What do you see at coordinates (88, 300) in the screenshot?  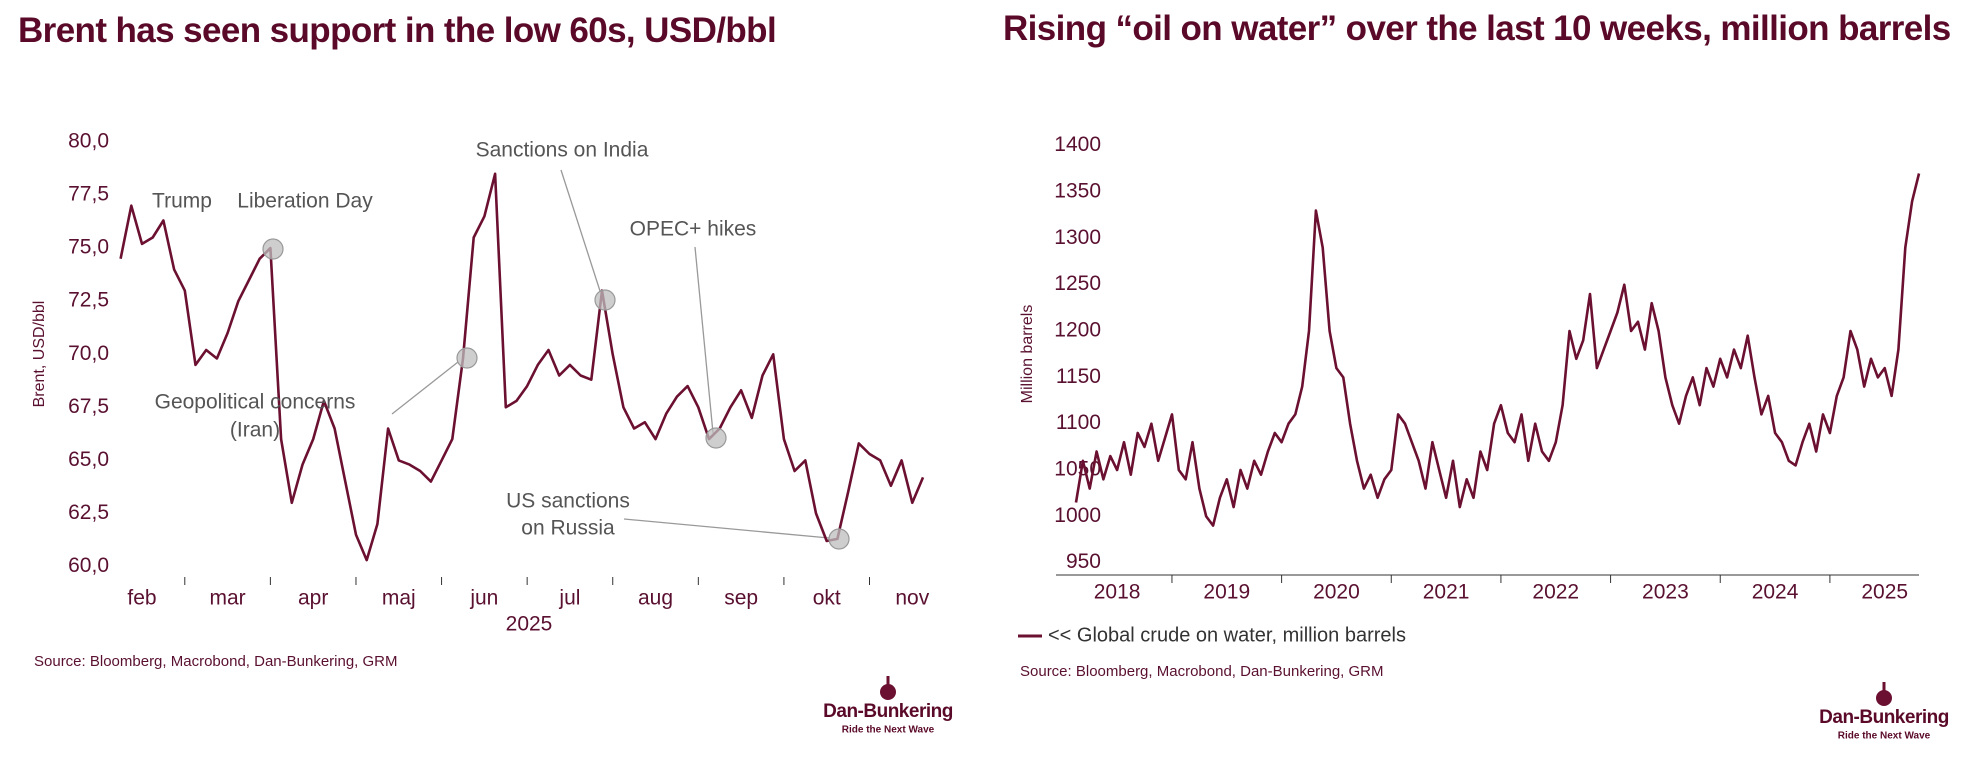 I see `y-tick-label: 72,5` at bounding box center [88, 300].